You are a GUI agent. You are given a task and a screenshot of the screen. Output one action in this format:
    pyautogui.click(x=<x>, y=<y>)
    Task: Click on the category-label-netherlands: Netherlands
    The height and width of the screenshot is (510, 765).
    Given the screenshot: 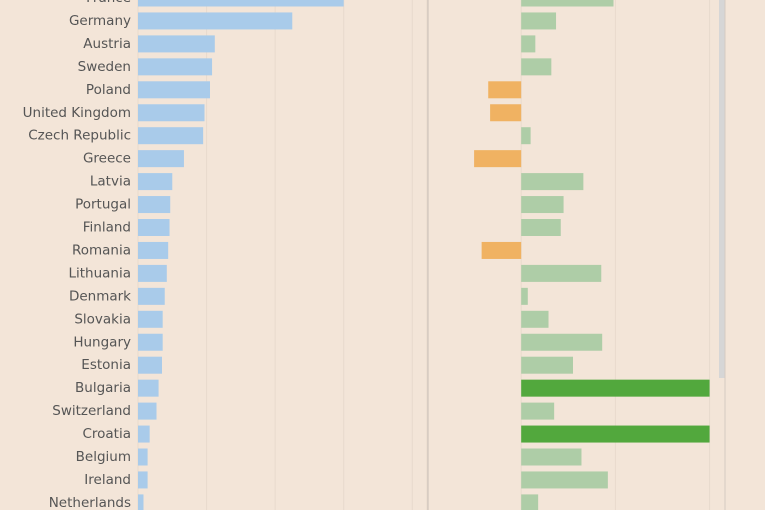 What is the action you would take?
    pyautogui.click(x=90, y=502)
    